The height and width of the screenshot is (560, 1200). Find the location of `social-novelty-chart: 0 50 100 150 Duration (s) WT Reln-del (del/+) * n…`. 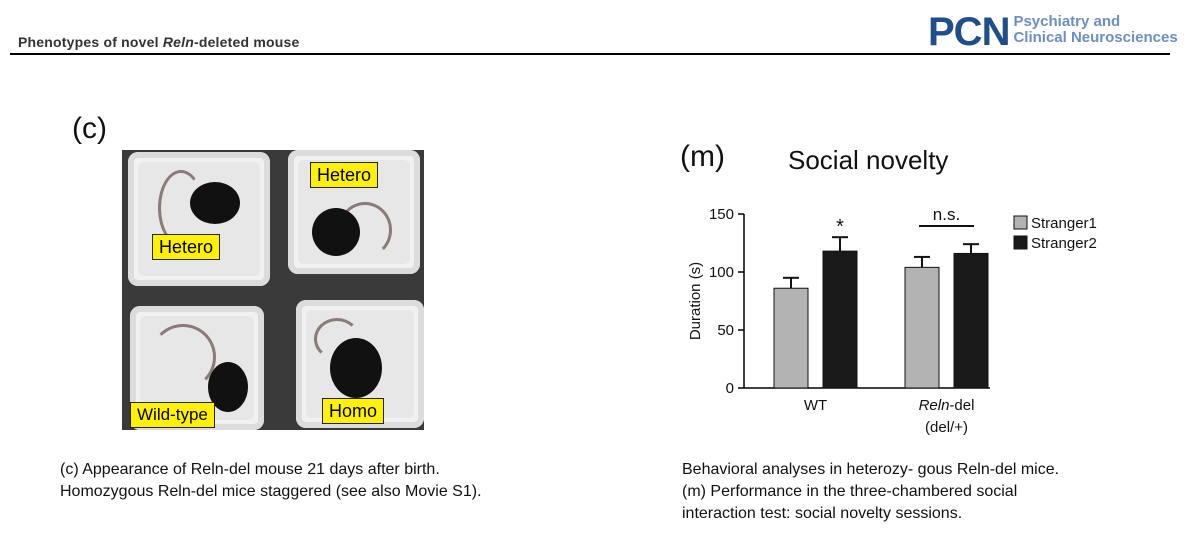

social-novelty-chart: 0 50 100 150 Duration (s) WT Reln-del (del/+) * n… is located at coordinates (892, 320).